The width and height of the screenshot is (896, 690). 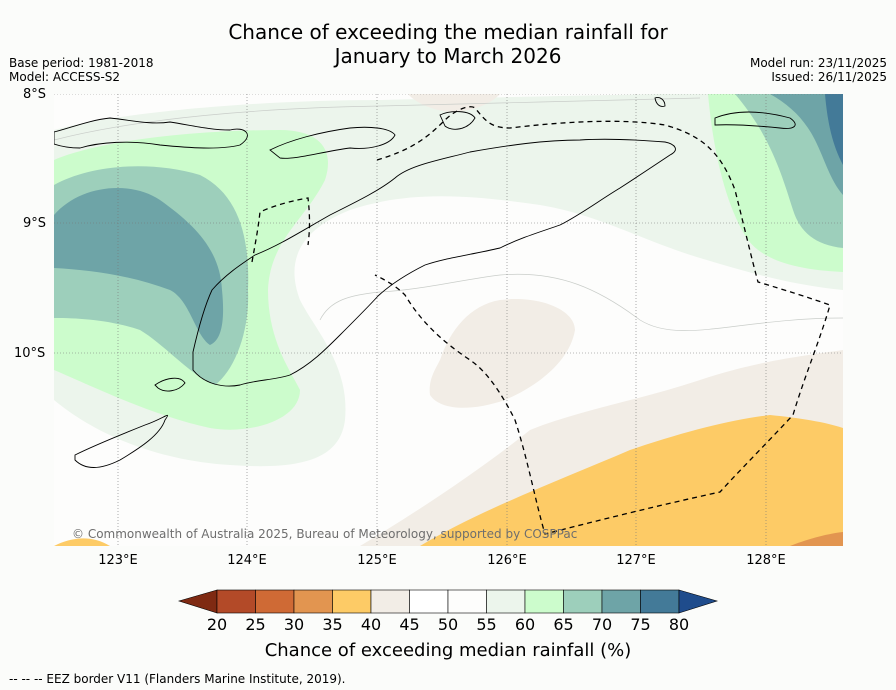 What do you see at coordinates (486, 624) in the screenshot?
I see `colorbar-tick-55: 55` at bounding box center [486, 624].